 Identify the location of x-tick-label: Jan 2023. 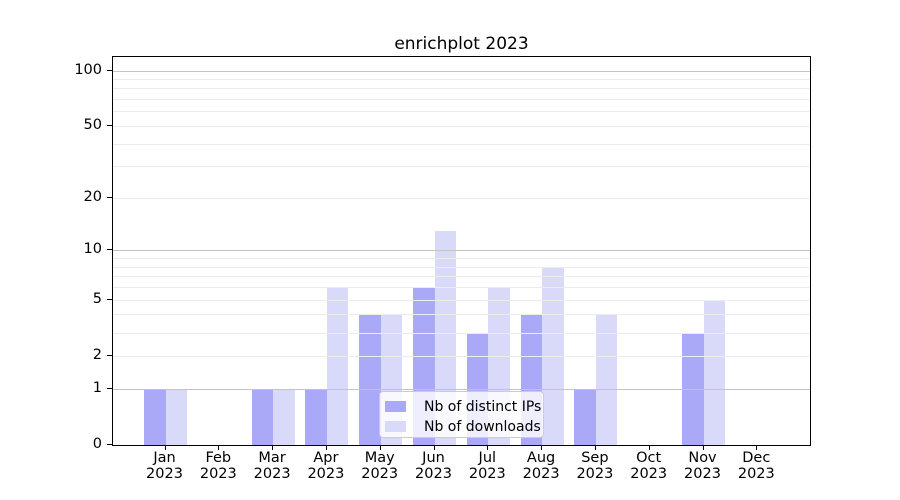
(164, 466).